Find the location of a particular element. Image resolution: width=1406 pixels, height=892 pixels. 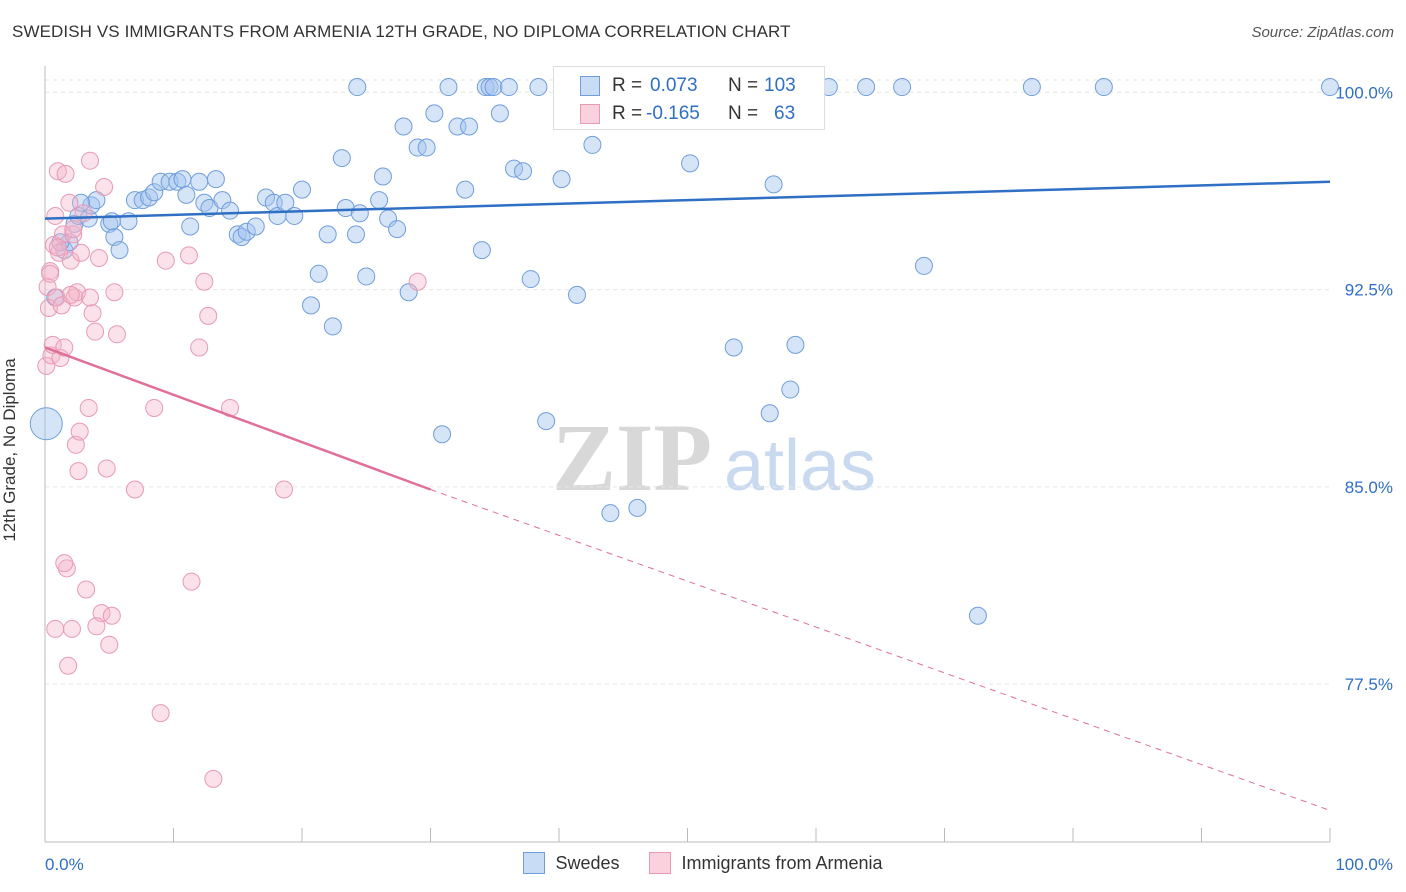

y-tick-label-2: 85.0% is located at coordinates (1369, 487).